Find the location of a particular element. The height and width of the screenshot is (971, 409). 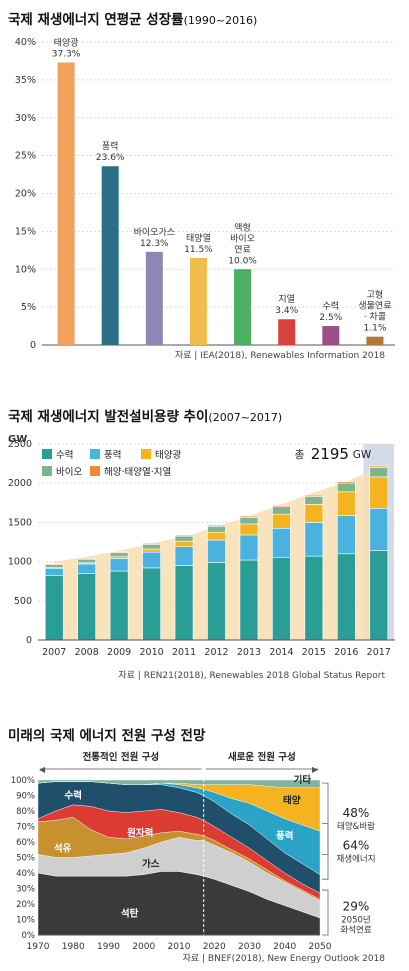

chart1-ytick-label: 0 is located at coordinates (33, 345).